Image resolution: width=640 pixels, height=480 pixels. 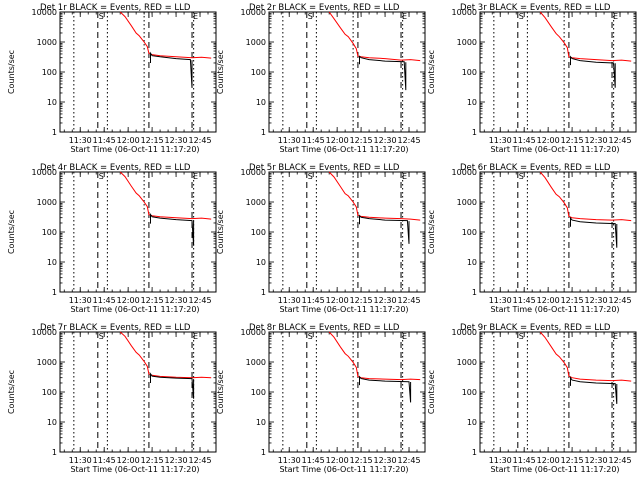 What do you see at coordinates (535, 8) in the screenshot?
I see `panel-title: Det 3r BLACK = Events, RED = LLD` at bounding box center [535, 8].